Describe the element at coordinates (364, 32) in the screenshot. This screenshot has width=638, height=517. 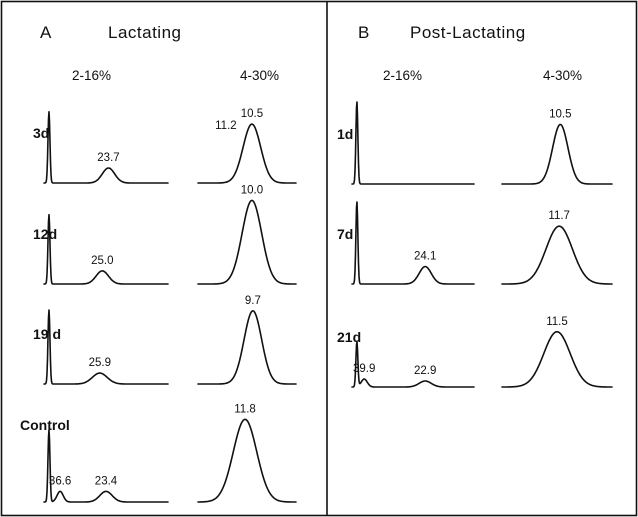
I see `panel-letter: B` at that location.